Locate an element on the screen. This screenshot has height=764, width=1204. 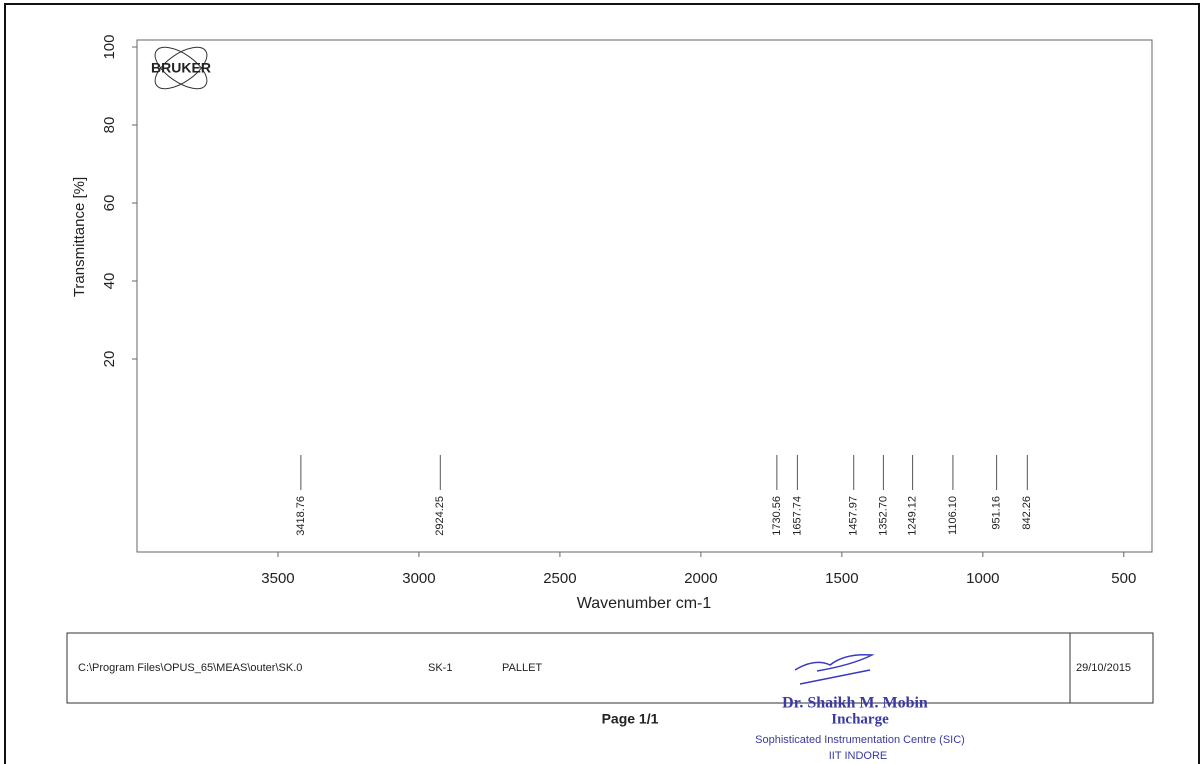
x-tick-label: 500 is located at coordinates (1123, 578).